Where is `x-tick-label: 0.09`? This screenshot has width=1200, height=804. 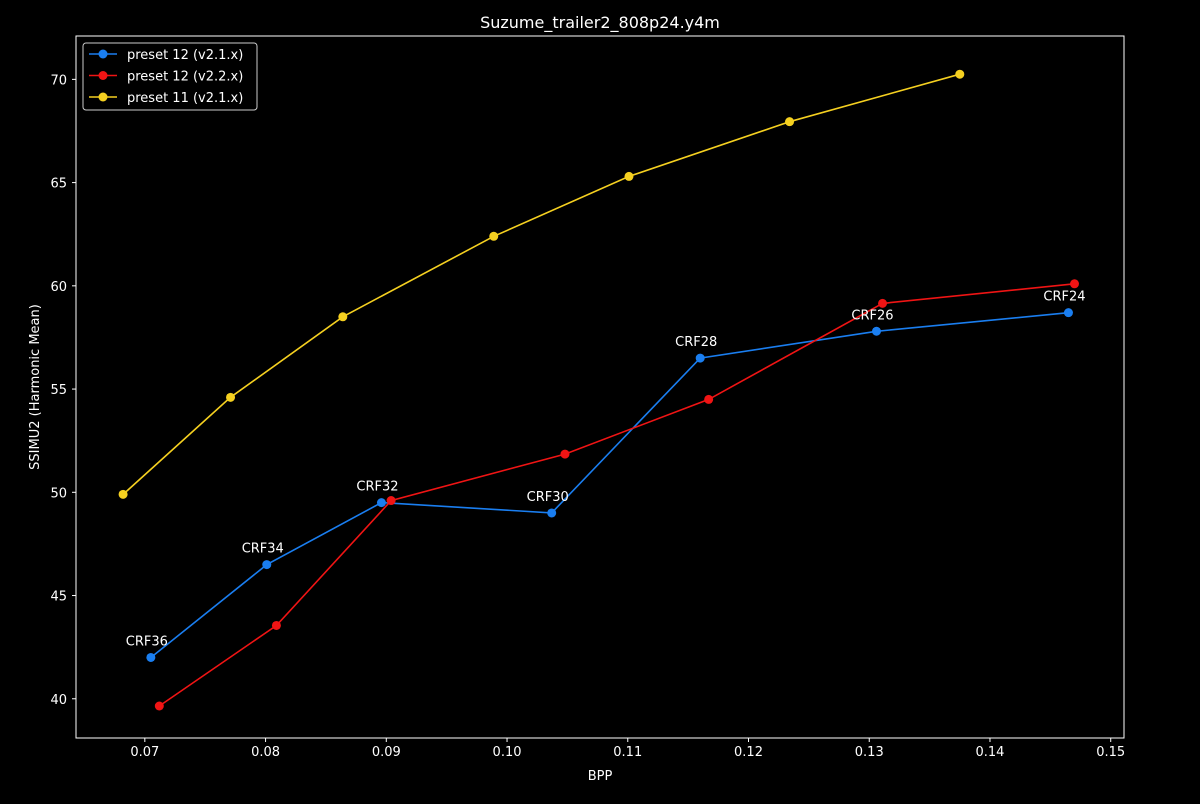
x-tick-label: 0.09 is located at coordinates (386, 752).